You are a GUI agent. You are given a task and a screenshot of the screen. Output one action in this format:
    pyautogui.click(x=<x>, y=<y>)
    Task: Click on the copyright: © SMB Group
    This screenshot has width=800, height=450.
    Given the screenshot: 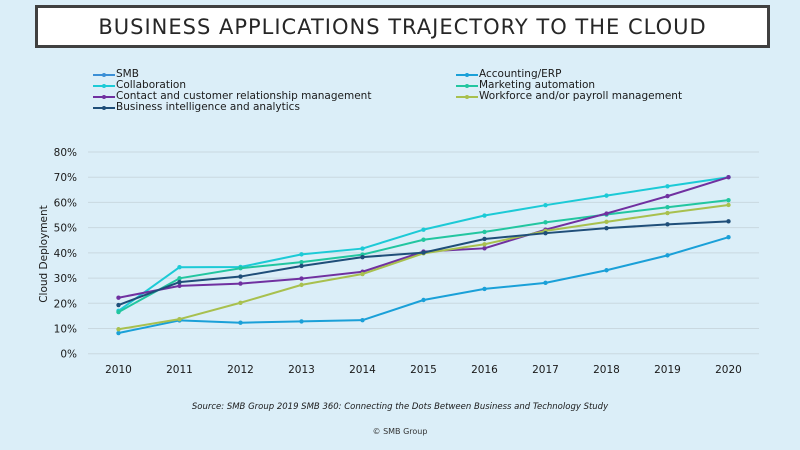 What is the action you would take?
    pyautogui.click(x=400, y=431)
    